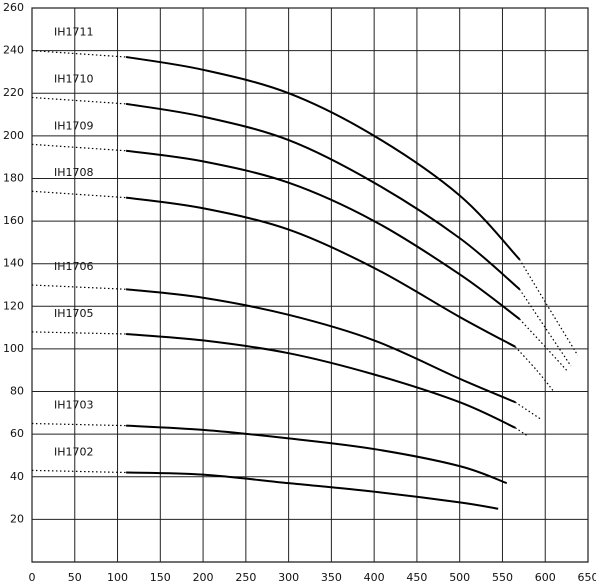 Image resolution: width=596 pixels, height=586 pixels. What do you see at coordinates (13, 220) in the screenshot?
I see `y-tick-label: 160` at bounding box center [13, 220].